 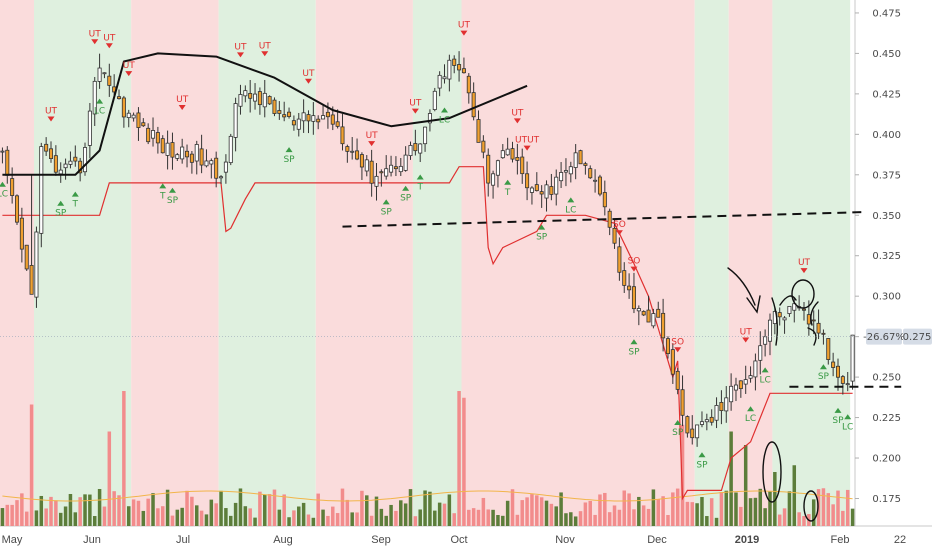 I want to click on price-axis-panel, so click(x=893, y=275).